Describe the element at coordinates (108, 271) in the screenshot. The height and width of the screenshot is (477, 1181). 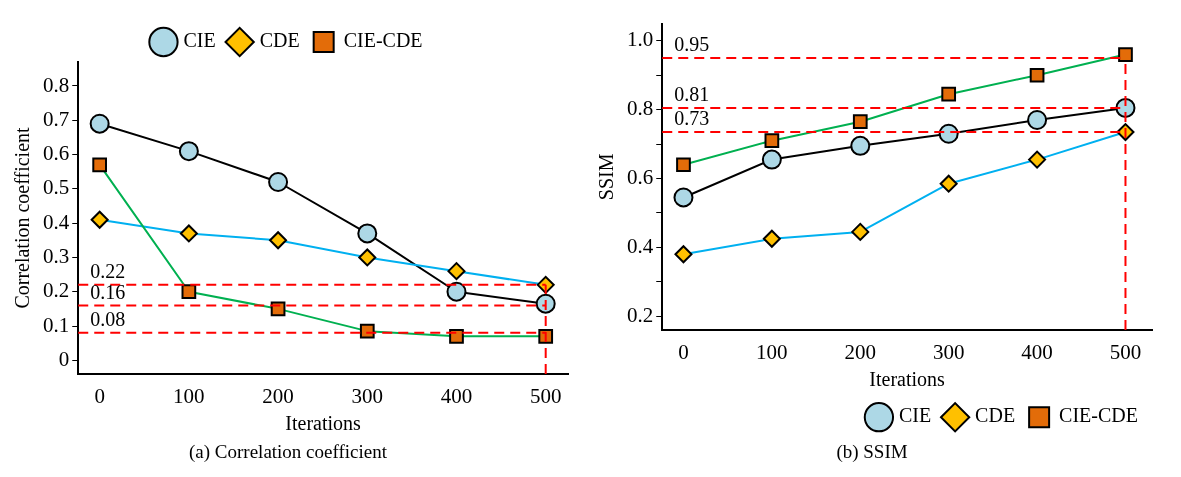
I see `ref-line-label: 0.22` at that location.